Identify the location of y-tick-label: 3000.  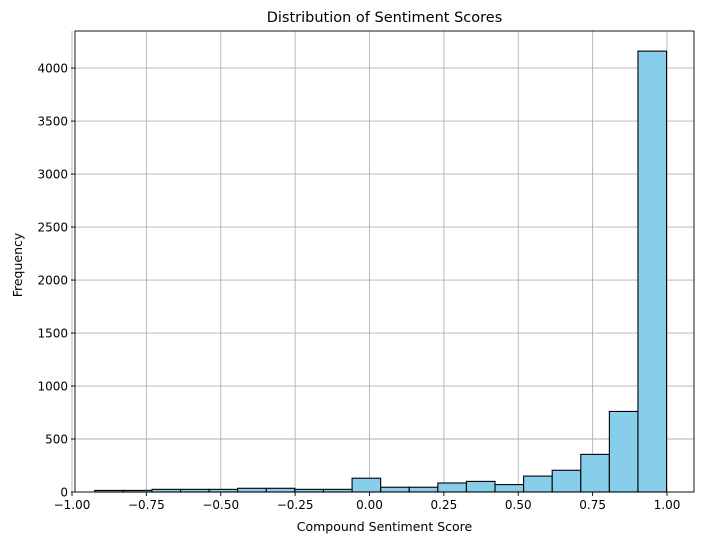
(52, 174).